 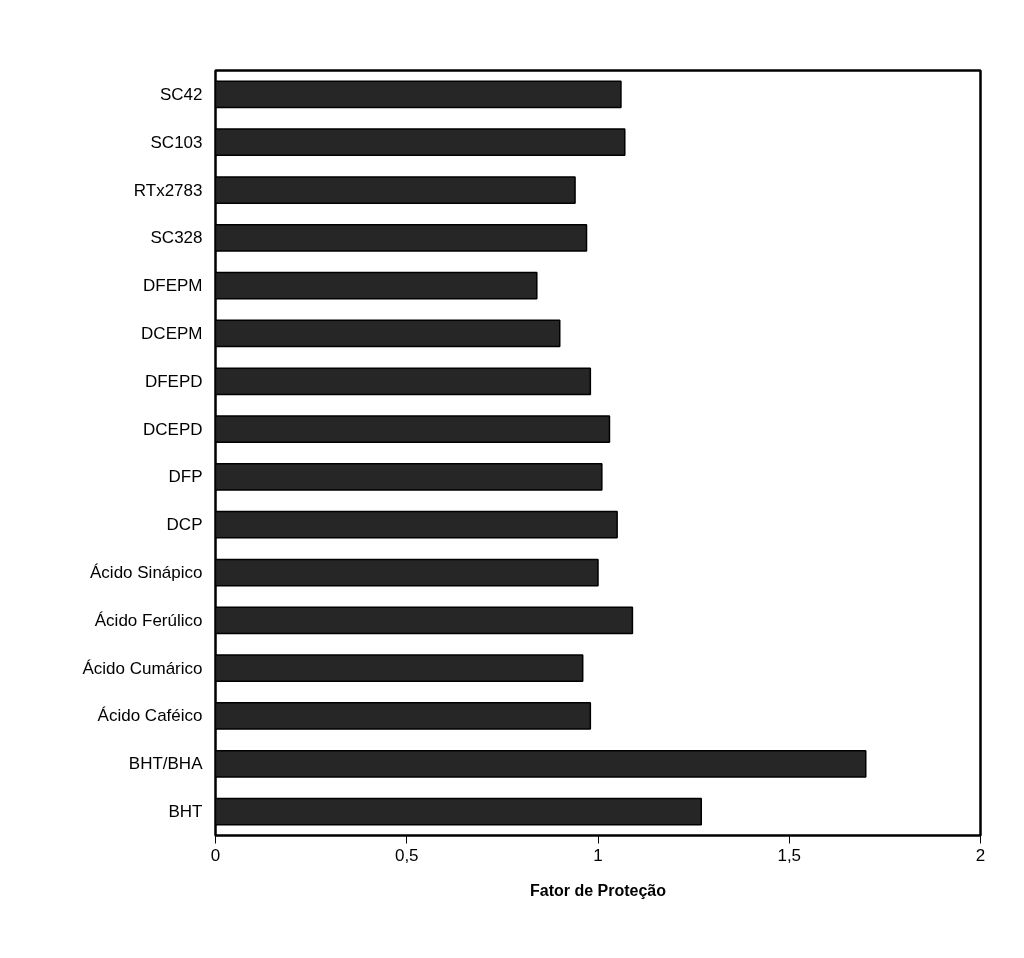 What do you see at coordinates (172, 429) in the screenshot?
I see `y-tick-label: DCEPD` at bounding box center [172, 429].